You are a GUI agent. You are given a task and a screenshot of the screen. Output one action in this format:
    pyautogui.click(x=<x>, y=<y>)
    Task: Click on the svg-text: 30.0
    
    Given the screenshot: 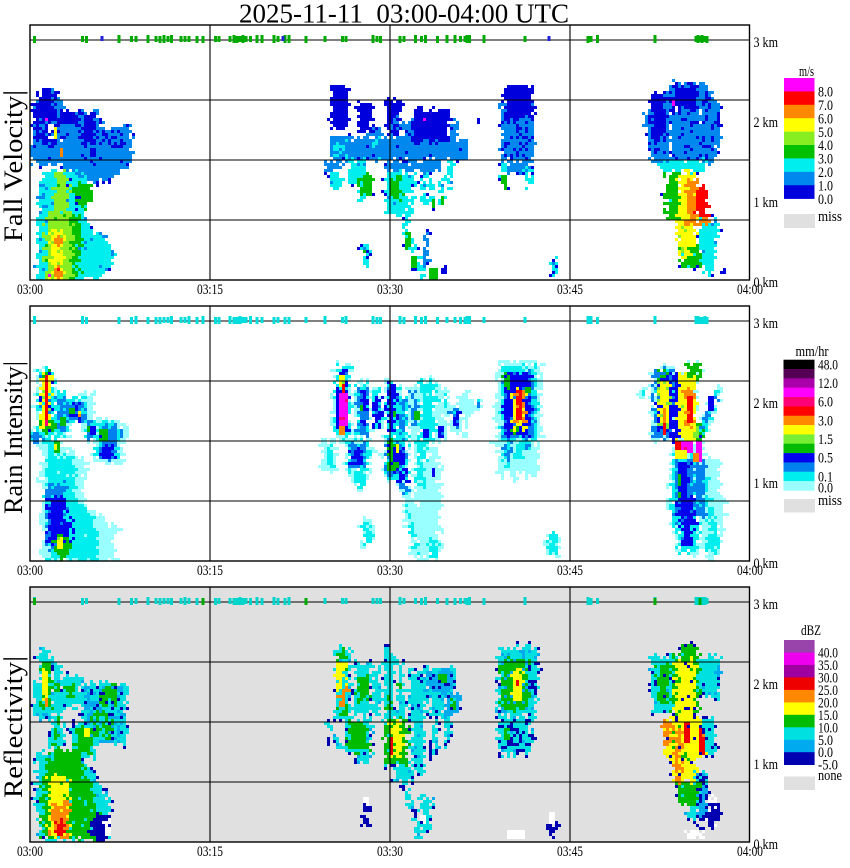 What is the action you would take?
    pyautogui.click(x=828, y=678)
    